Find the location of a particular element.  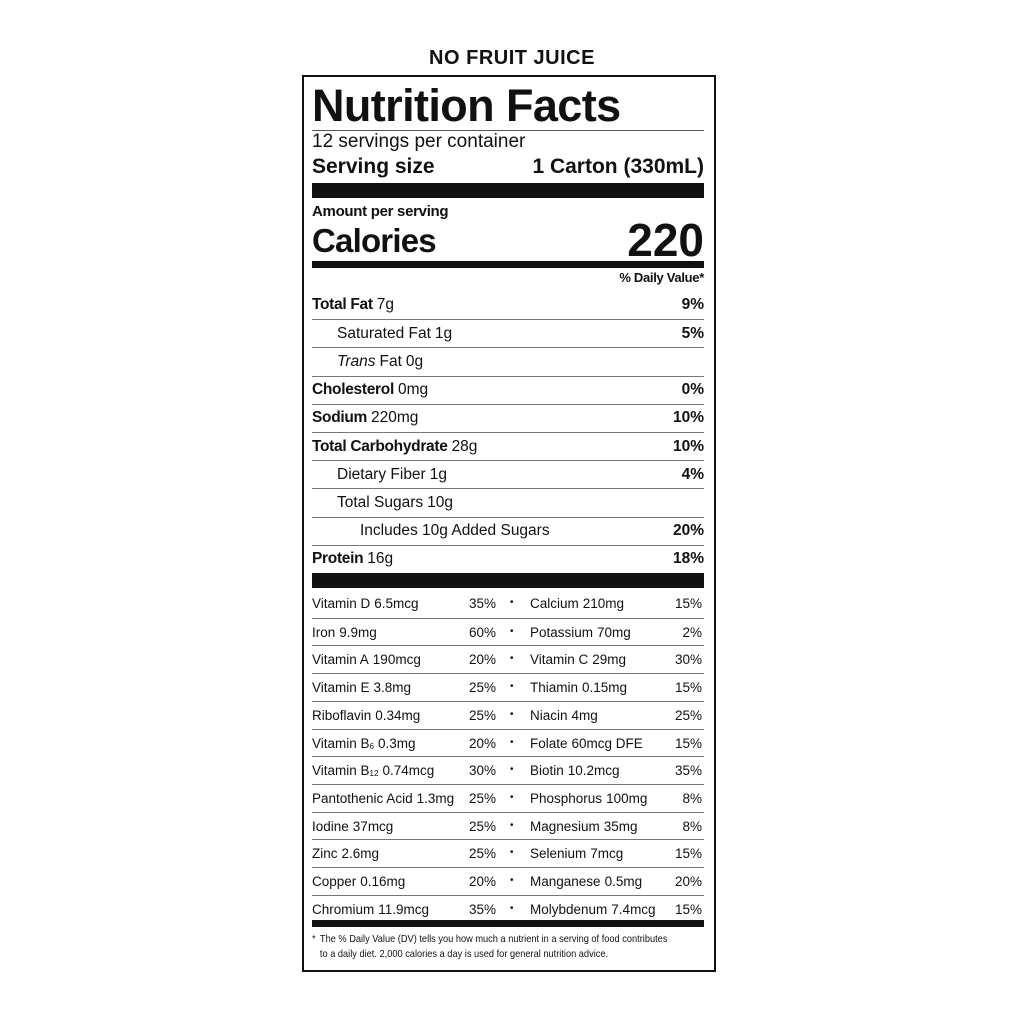

vitamin-name: Phosphorus is located at coordinates (566, 798).